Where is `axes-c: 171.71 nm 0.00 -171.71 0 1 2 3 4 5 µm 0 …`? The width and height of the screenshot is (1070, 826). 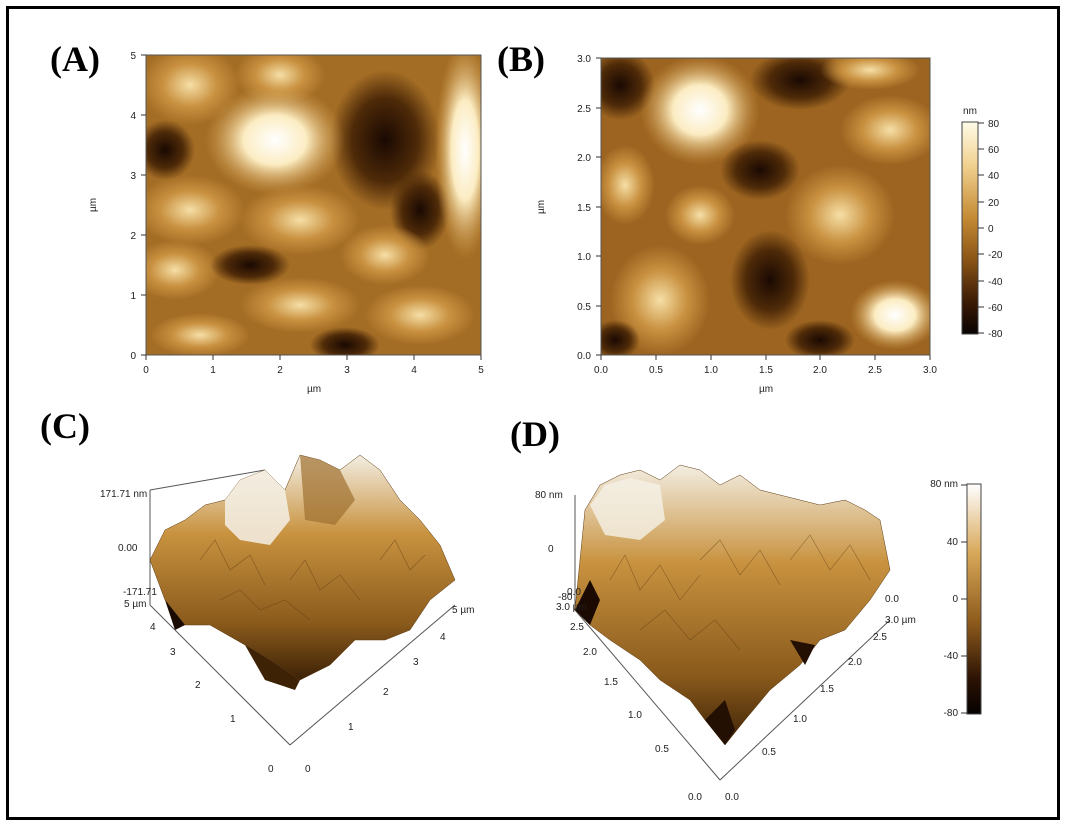
axes-c: 171.71 nm 0.00 -171.71 0 1 2 3 4 5 µm 0 … is located at coordinates (287, 632).